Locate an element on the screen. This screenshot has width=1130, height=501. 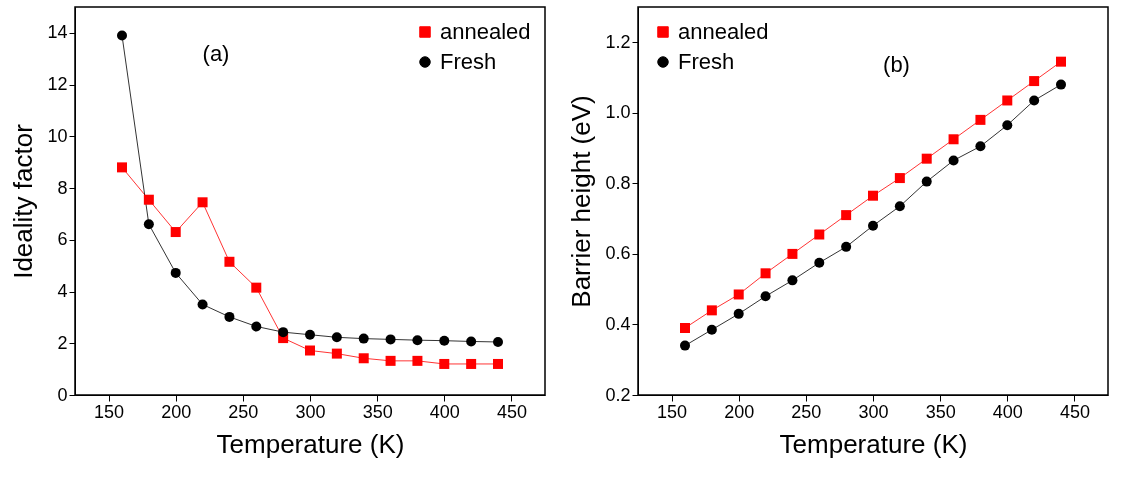
annotation: (a) is located at coordinates (216, 53).